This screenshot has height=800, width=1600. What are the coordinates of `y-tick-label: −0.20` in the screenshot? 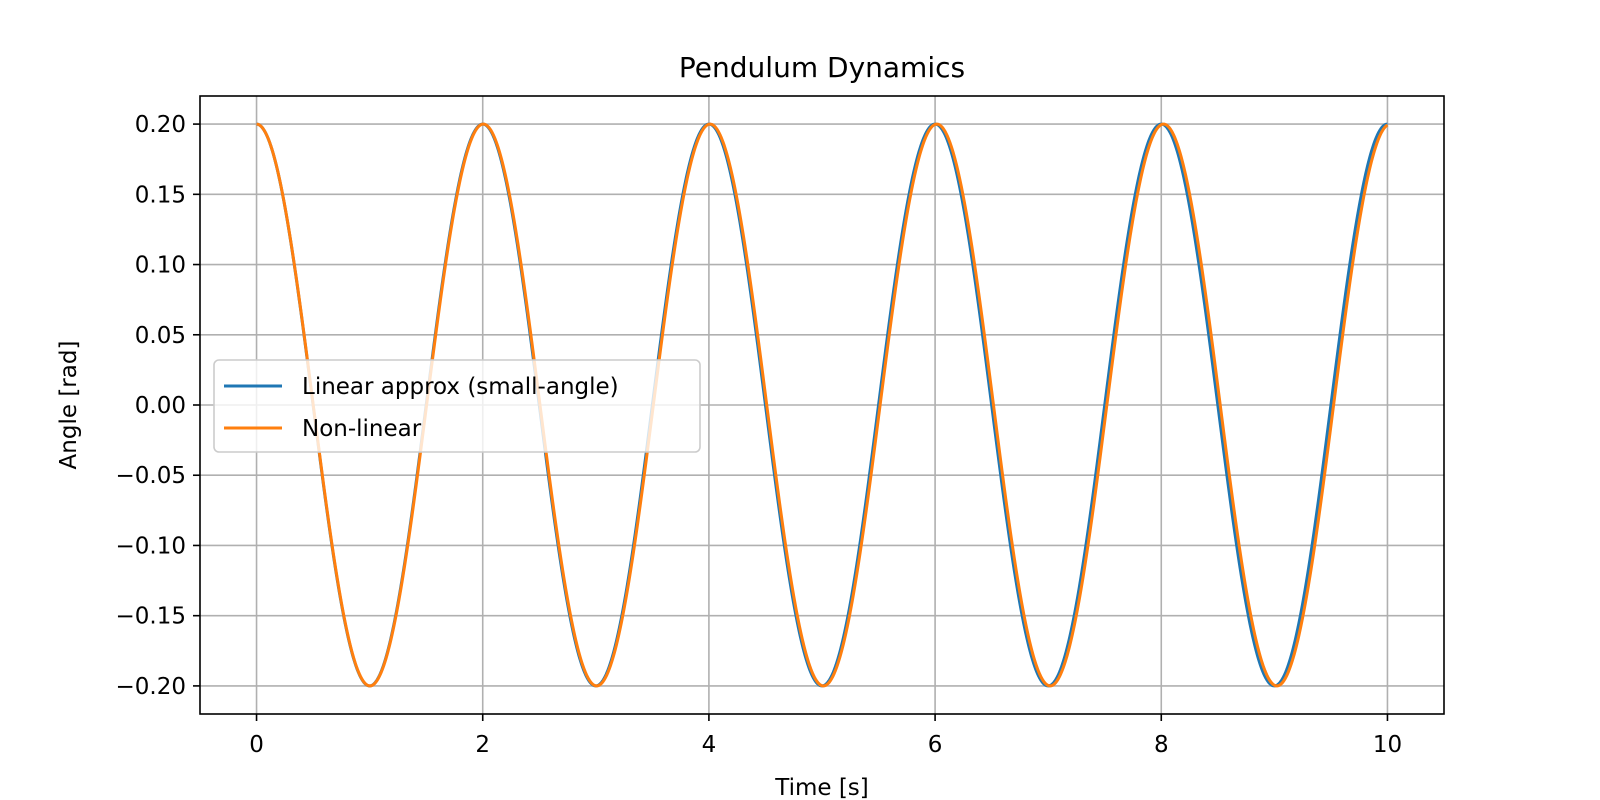 It's located at (151, 687).